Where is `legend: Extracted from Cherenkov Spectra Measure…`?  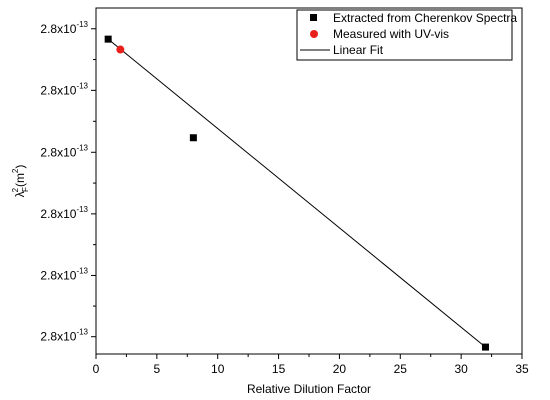 legend: Extracted from Cherenkov Spectra Measure… is located at coordinates (406, 35).